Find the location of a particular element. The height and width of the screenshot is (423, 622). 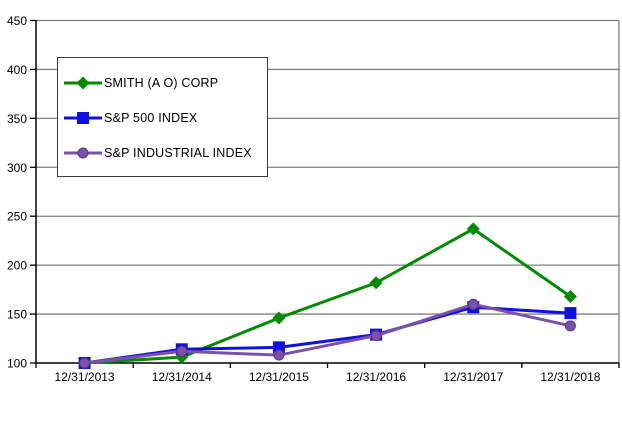

y-tick-label-250: 250 is located at coordinates (17, 217).